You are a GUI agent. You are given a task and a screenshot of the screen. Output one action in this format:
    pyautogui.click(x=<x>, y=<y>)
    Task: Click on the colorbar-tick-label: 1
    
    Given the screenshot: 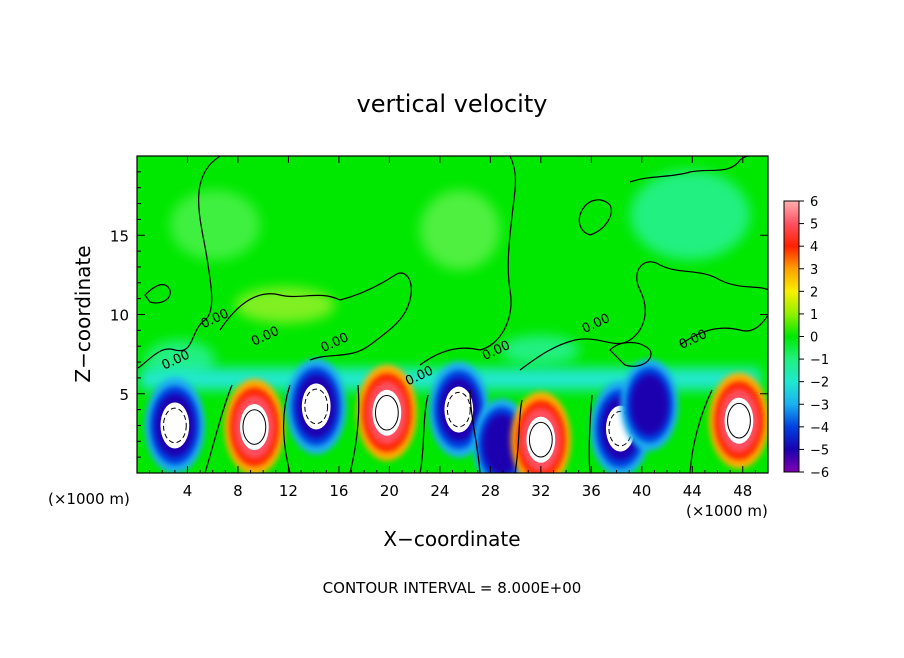 What is the action you would take?
    pyautogui.click(x=814, y=315)
    